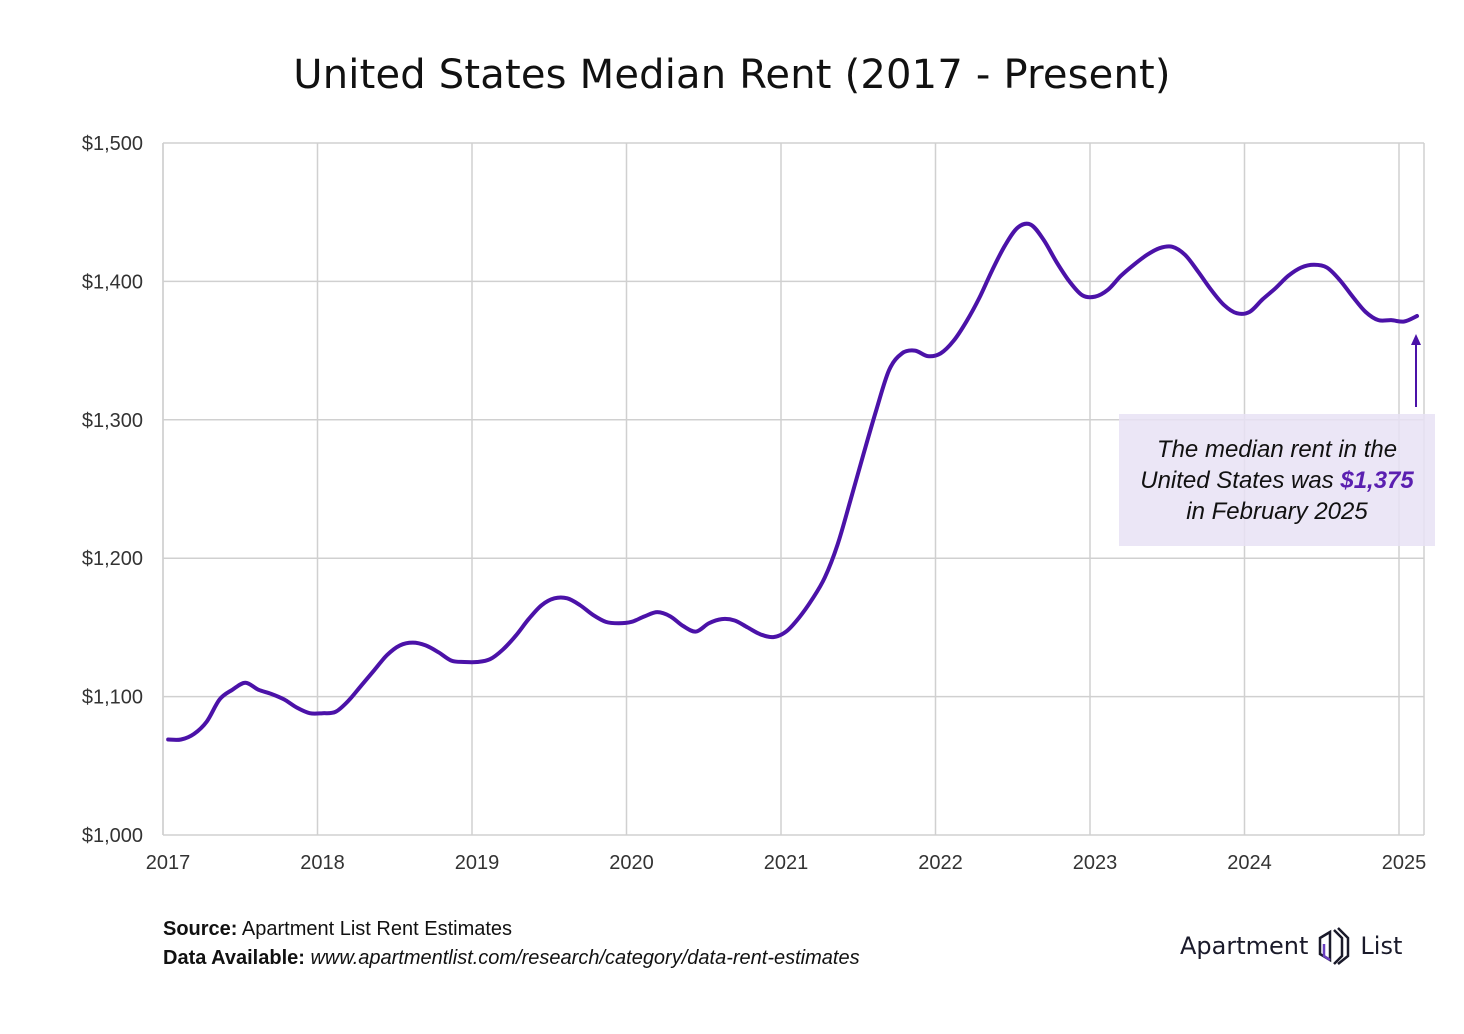 The width and height of the screenshot is (1464, 1034). What do you see at coordinates (1416, 370) in the screenshot?
I see `annotation-arrow` at bounding box center [1416, 370].